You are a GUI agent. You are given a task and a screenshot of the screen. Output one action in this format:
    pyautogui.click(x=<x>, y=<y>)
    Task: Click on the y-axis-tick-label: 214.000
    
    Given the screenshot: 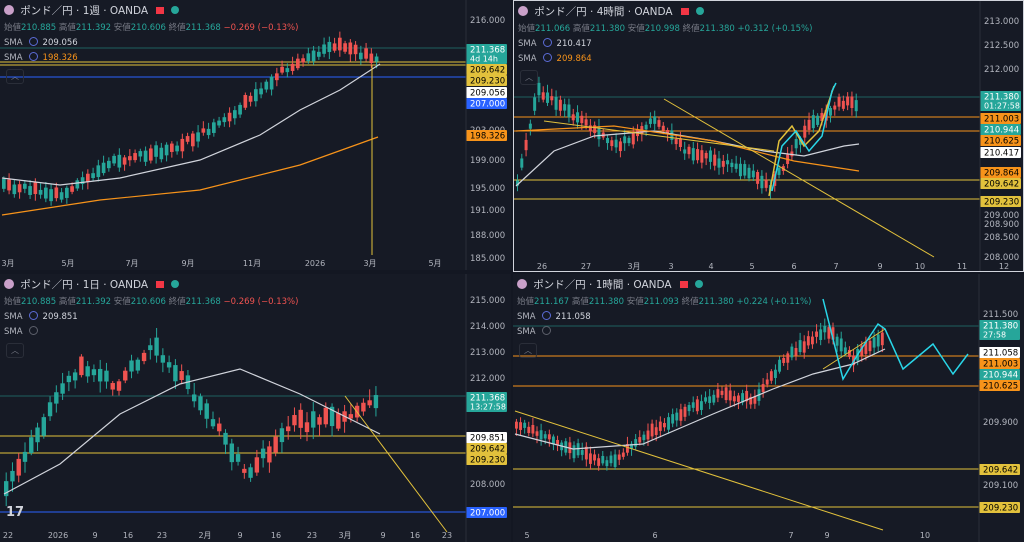 What is the action you would take?
    pyautogui.click(x=487, y=327)
    